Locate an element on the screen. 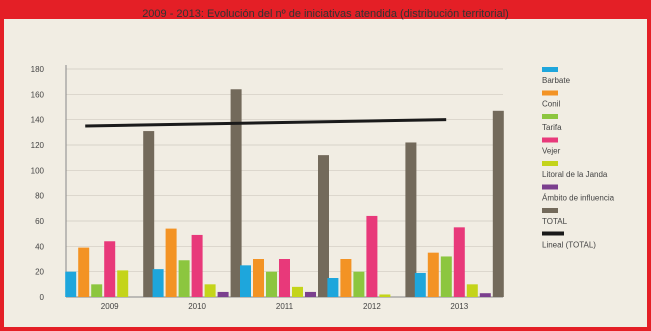 This screenshot has width=651, height=331. x-tick-label: 2011 is located at coordinates (285, 306).